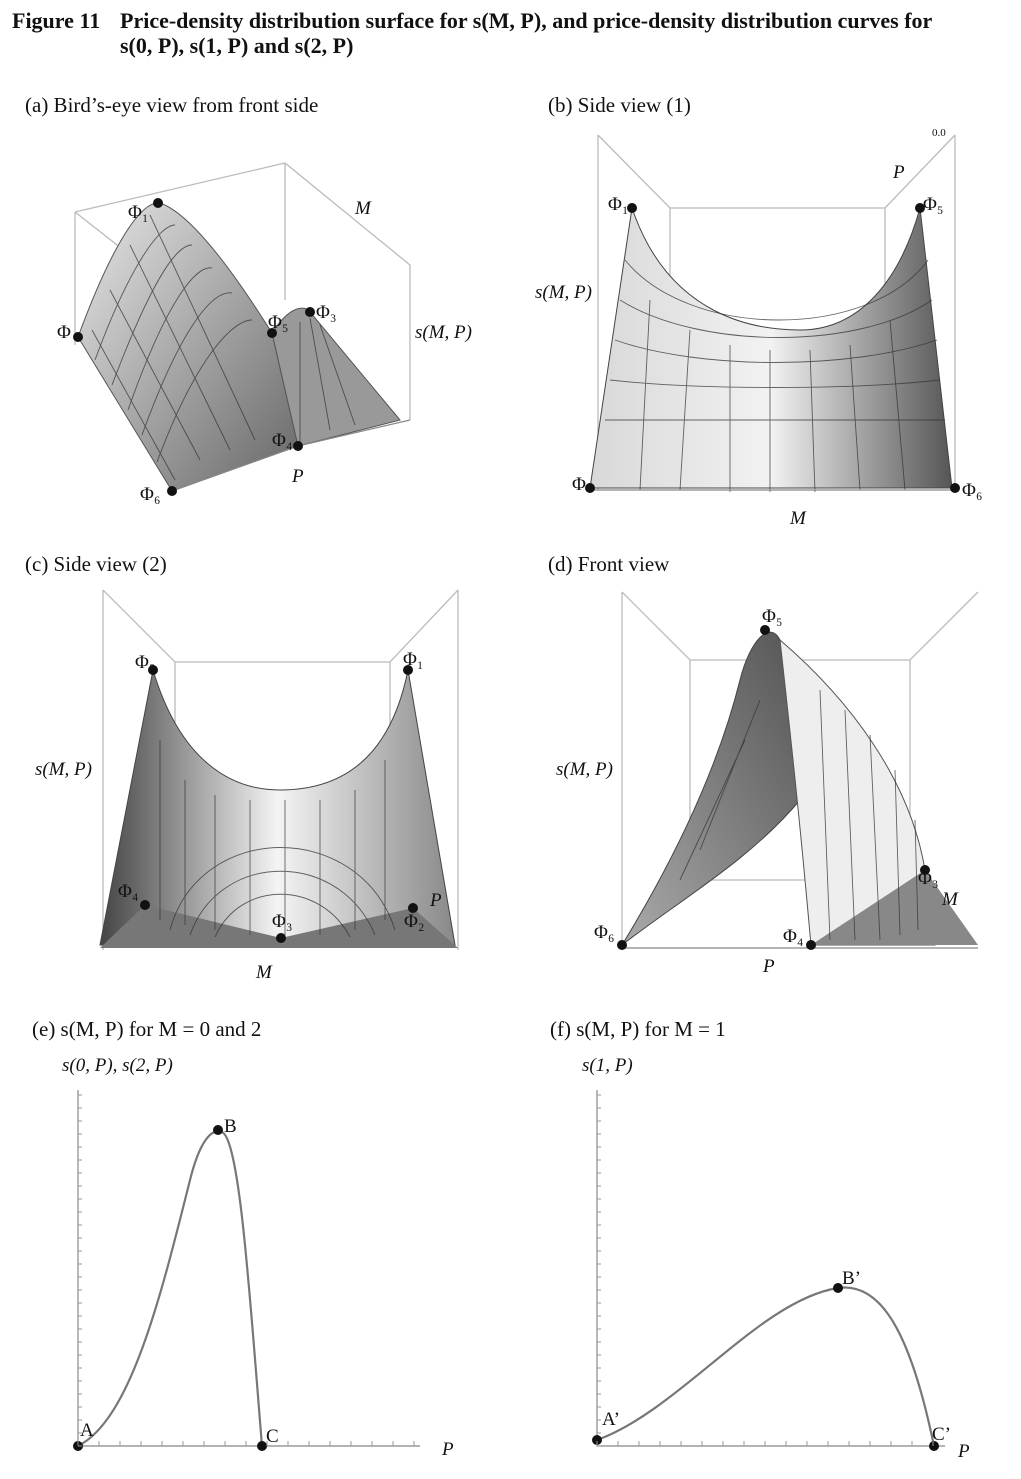 Image resolution: width=1021 pixels, height=1479 pixels. What do you see at coordinates (414, 921) in the screenshot?
I see `point-label: Φ₂` at bounding box center [414, 921].